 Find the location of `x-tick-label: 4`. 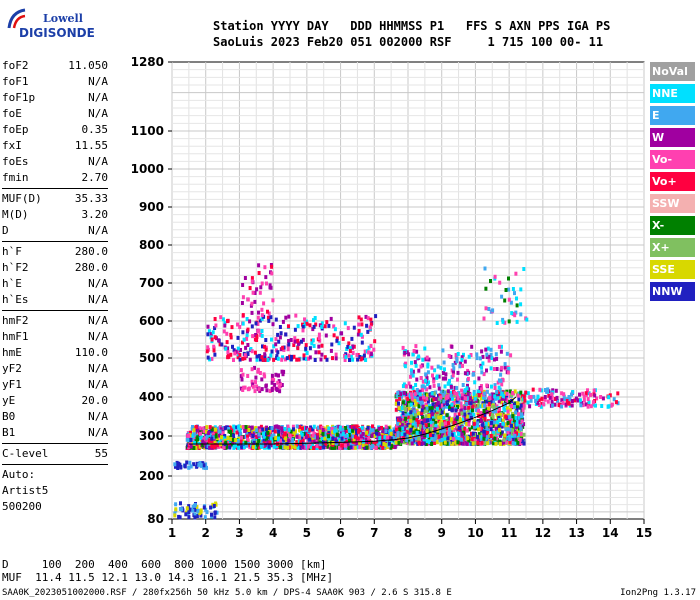

x-tick-label: 4 is located at coordinates (273, 533).